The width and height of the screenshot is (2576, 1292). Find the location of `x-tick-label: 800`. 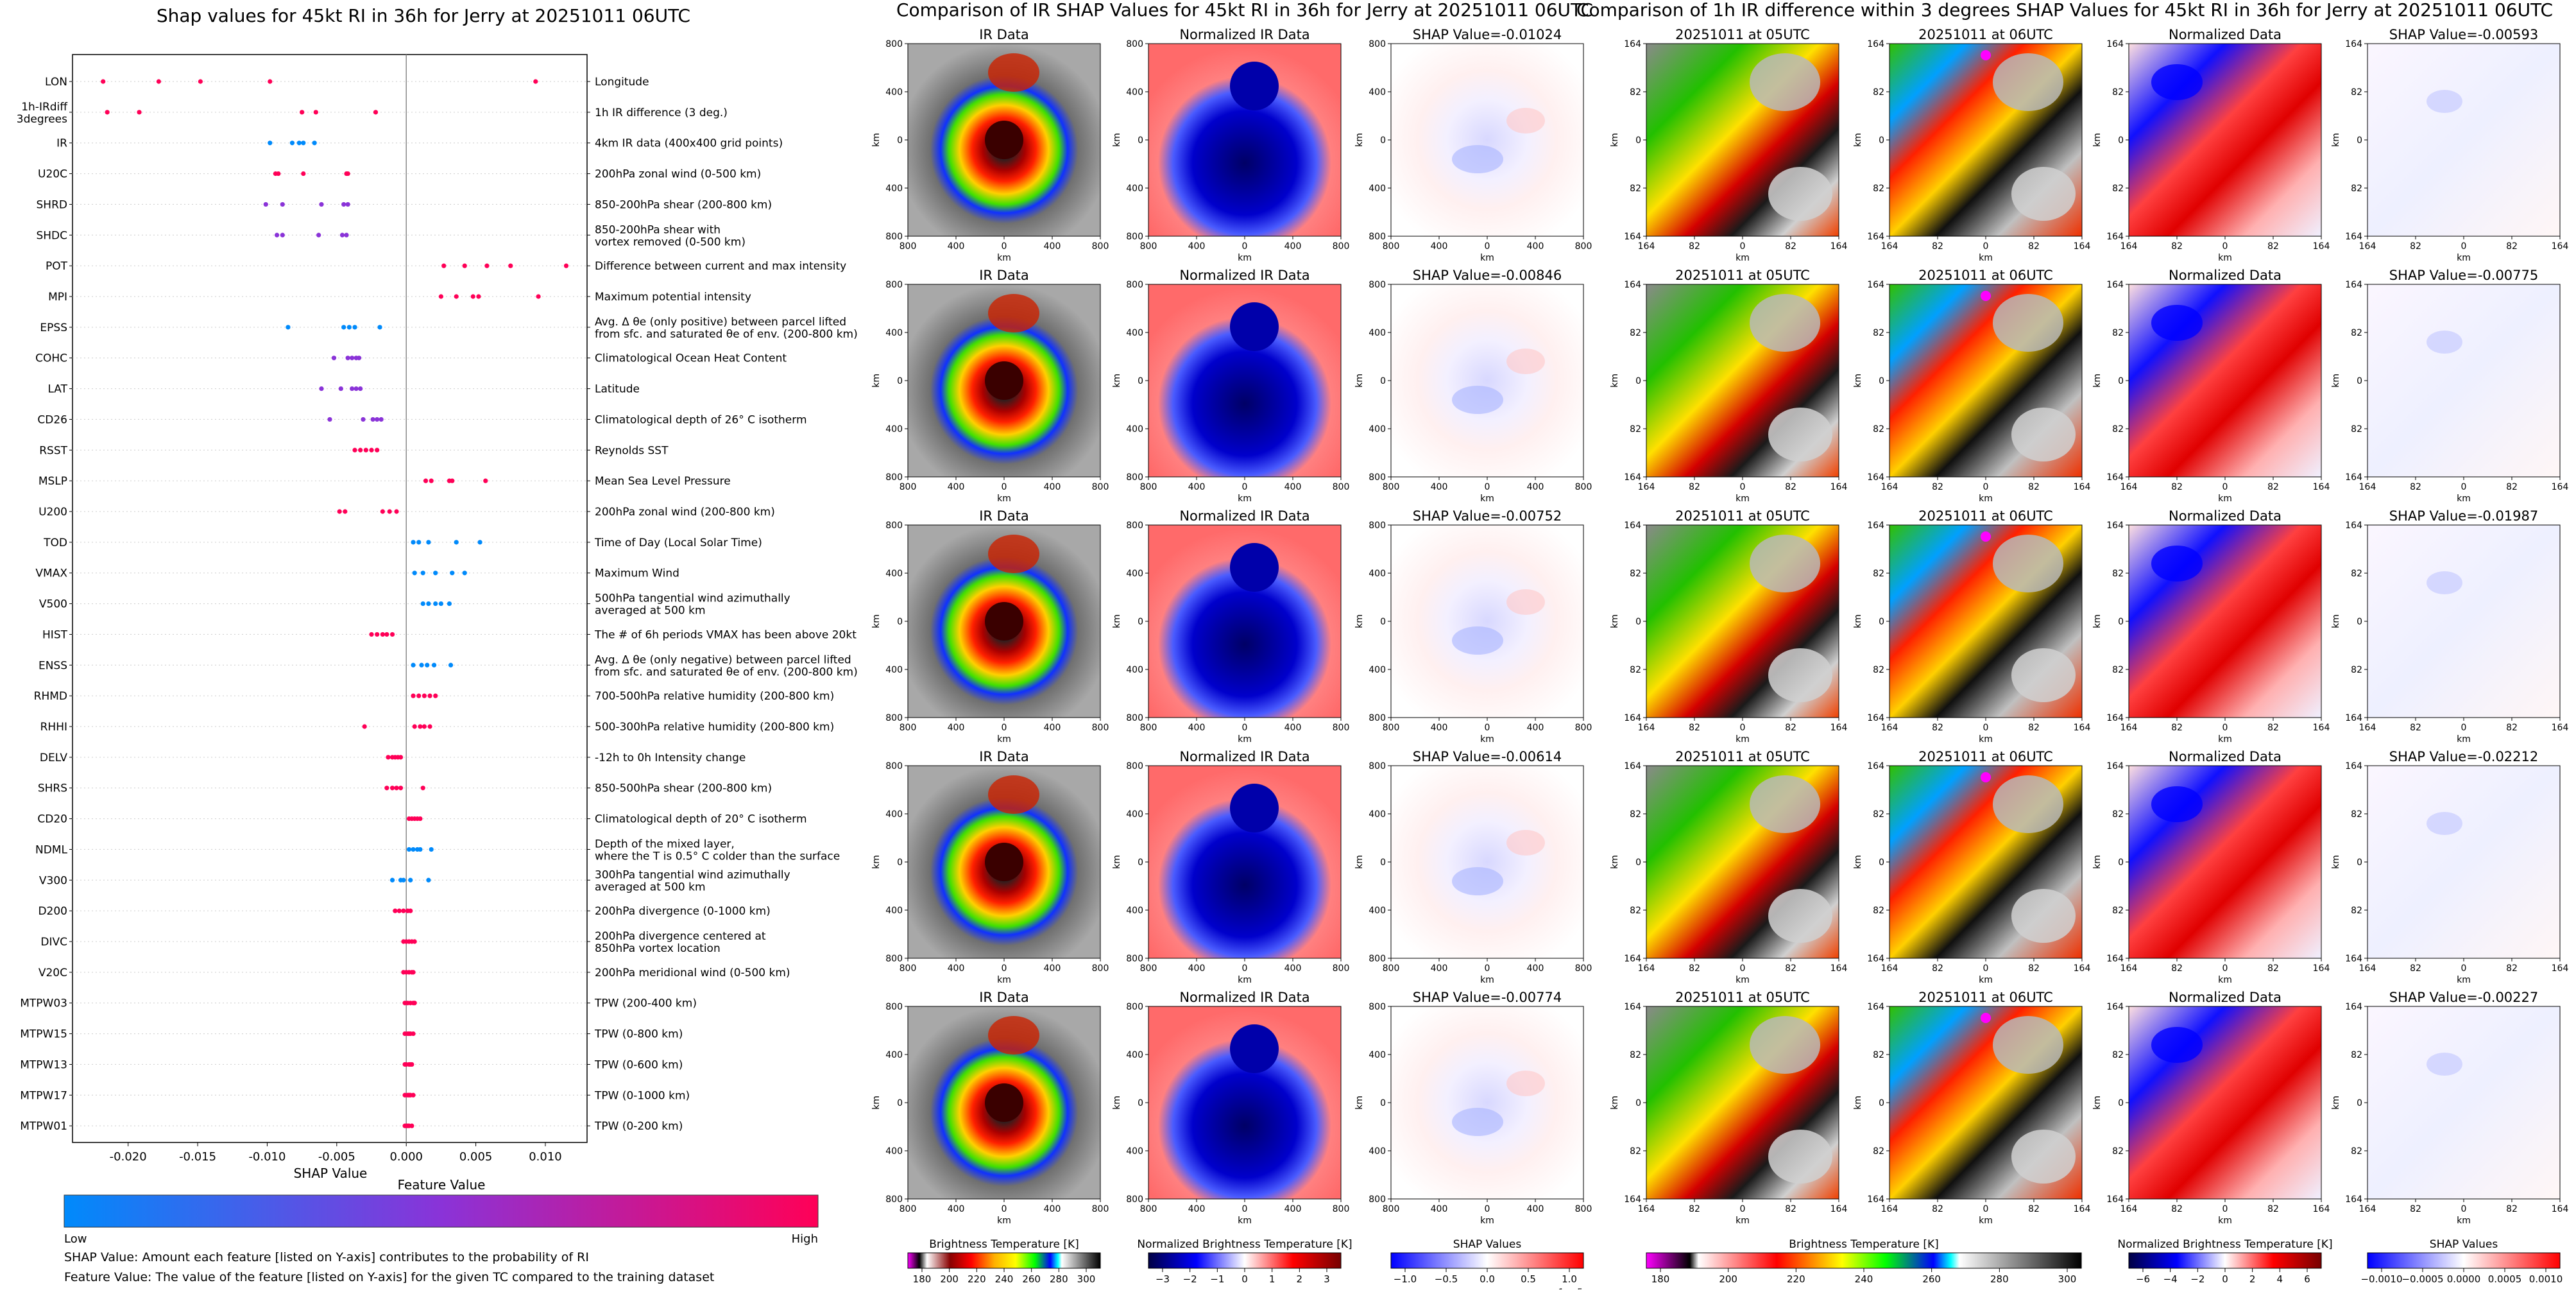

x-tick-label: 800 is located at coordinates (909, 246).